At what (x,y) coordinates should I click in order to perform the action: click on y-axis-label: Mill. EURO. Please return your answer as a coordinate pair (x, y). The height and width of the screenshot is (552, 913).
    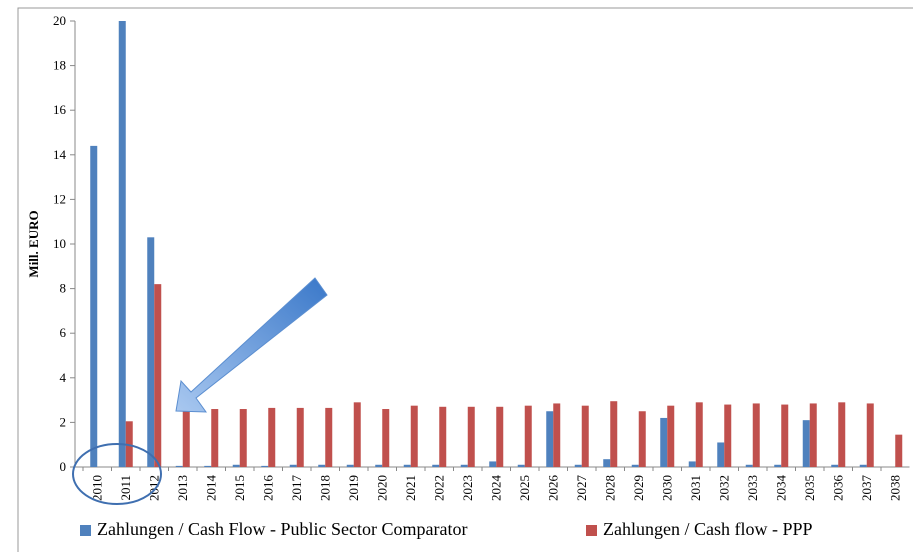
    Looking at the image, I should click on (33, 243).